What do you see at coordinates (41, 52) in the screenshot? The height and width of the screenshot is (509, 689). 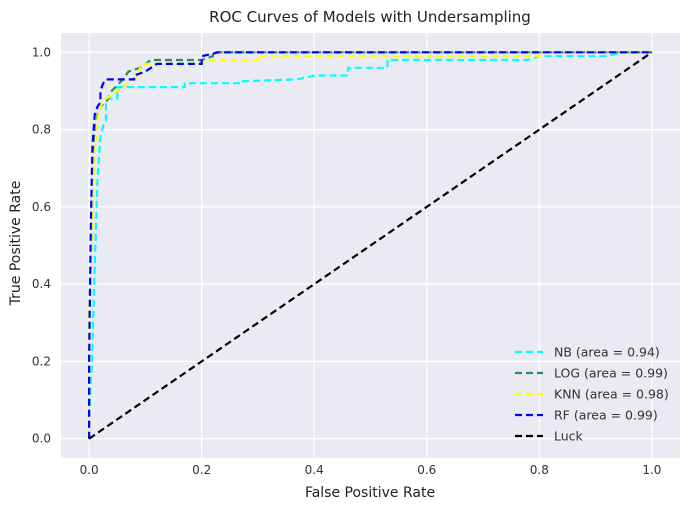 I see `y-tick-label: 1.0` at bounding box center [41, 52].